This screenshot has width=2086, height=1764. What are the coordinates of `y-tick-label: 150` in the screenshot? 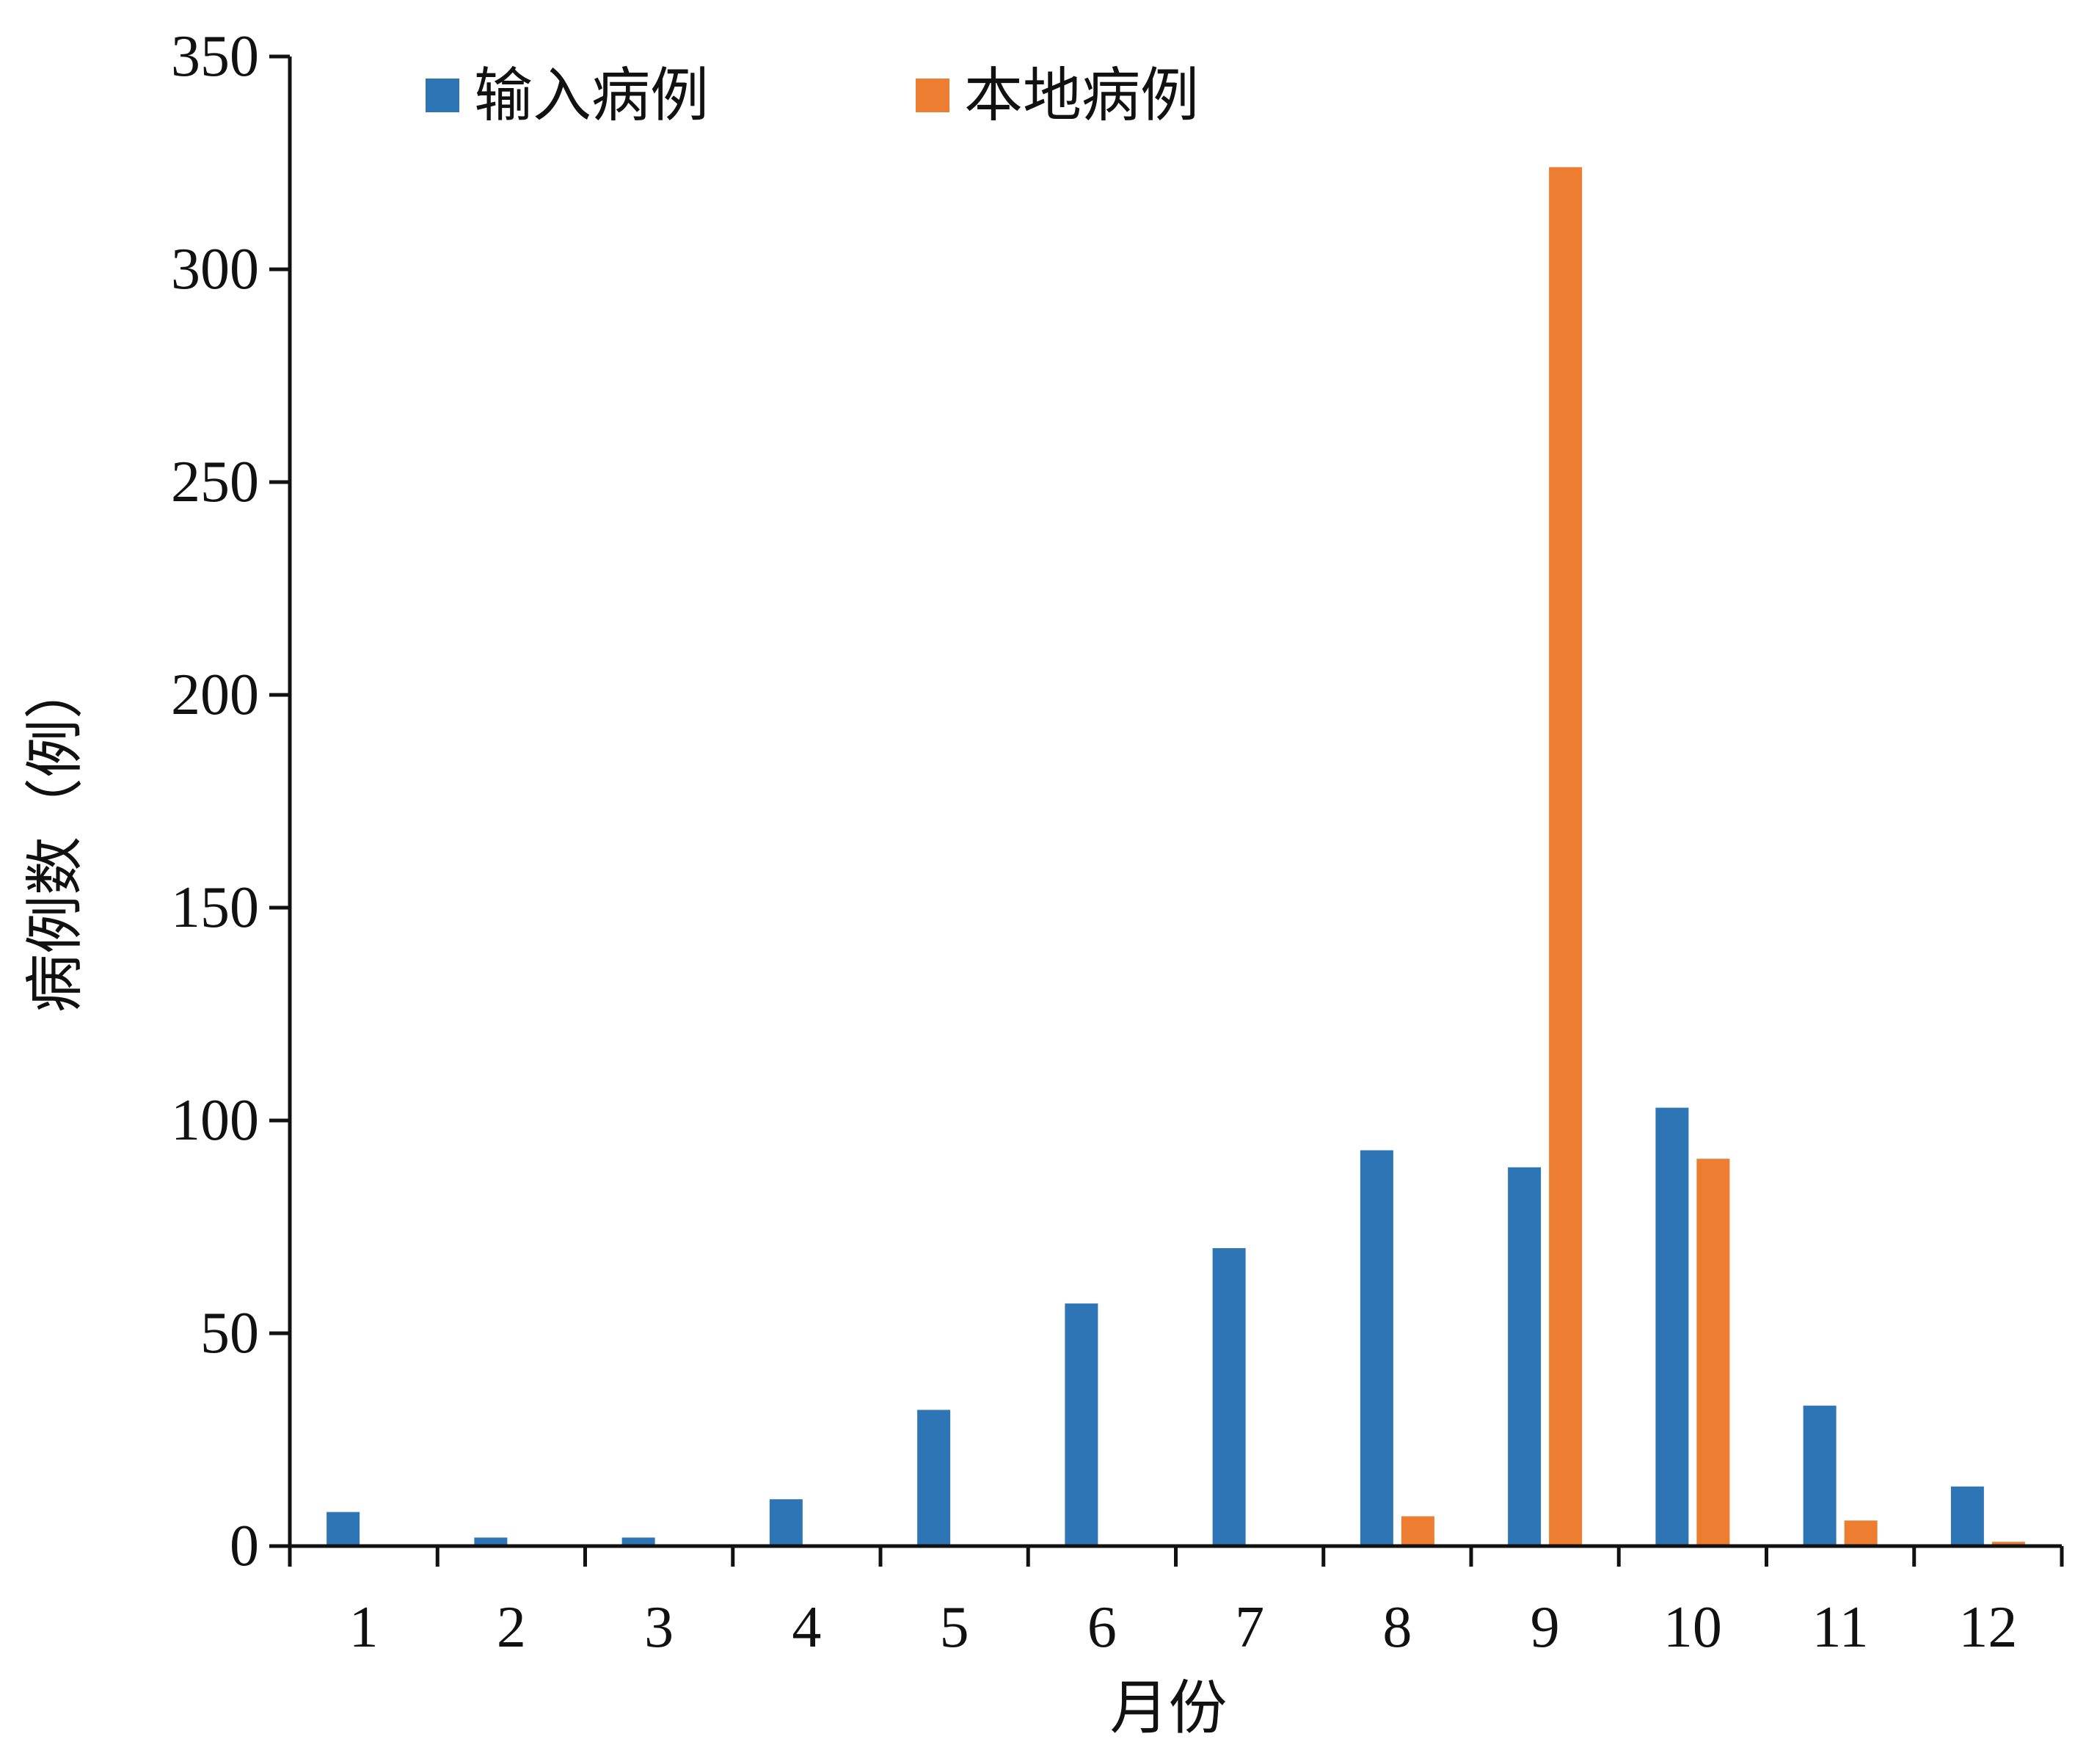 It's located at (215, 908).